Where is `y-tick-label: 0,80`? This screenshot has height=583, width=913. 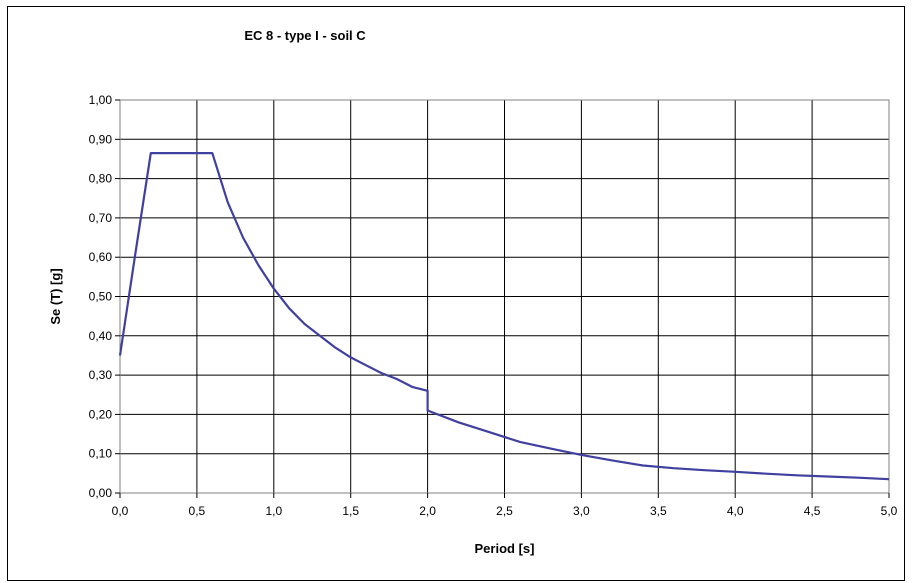
y-tick-label: 0,80 is located at coordinates (101, 179).